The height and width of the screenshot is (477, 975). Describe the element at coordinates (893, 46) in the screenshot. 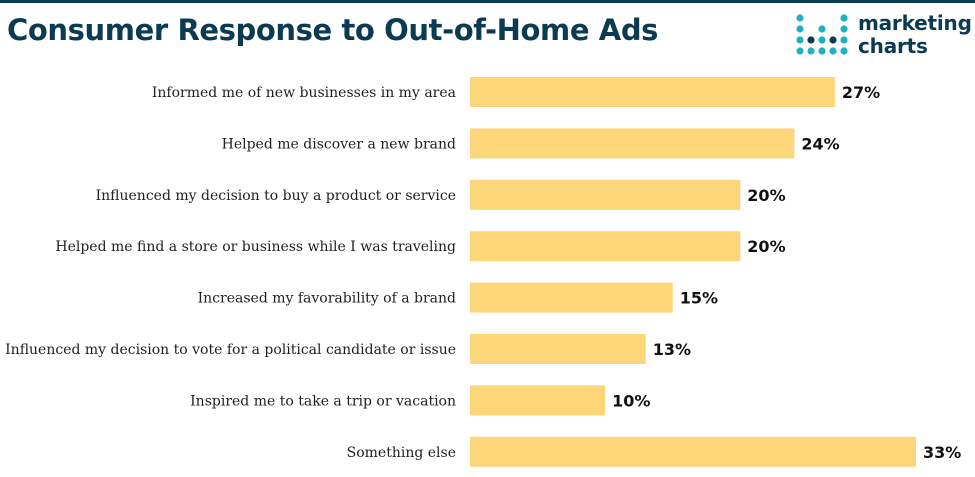

I see `logo-line-2: charts` at that location.